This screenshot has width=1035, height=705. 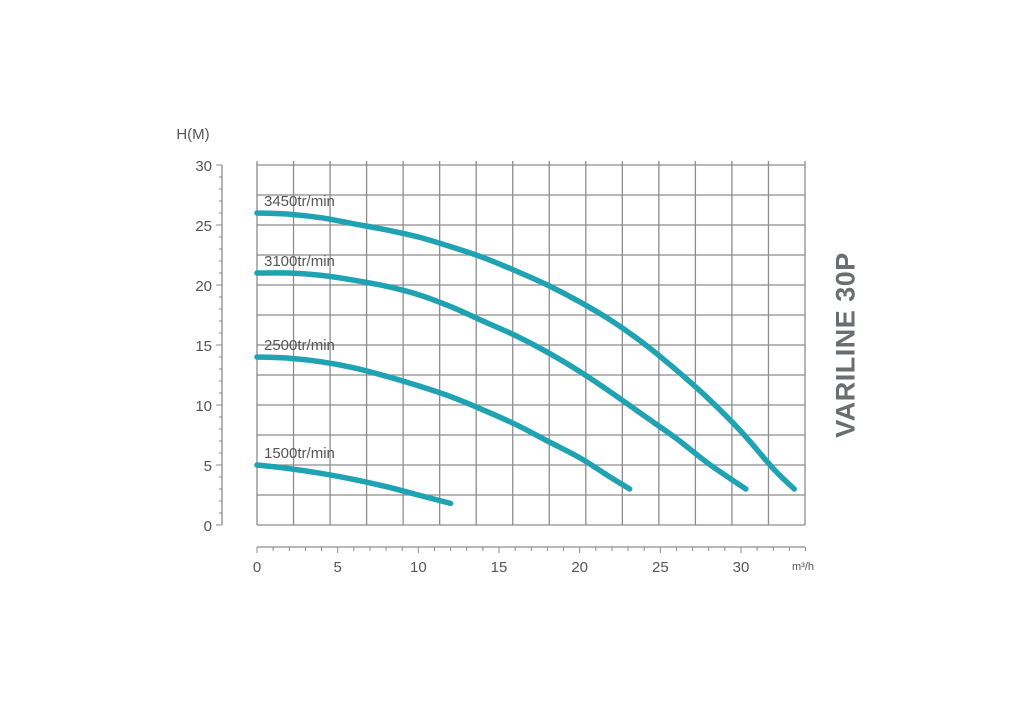 I want to click on chart-title: VARILINE 30P, so click(x=845, y=345).